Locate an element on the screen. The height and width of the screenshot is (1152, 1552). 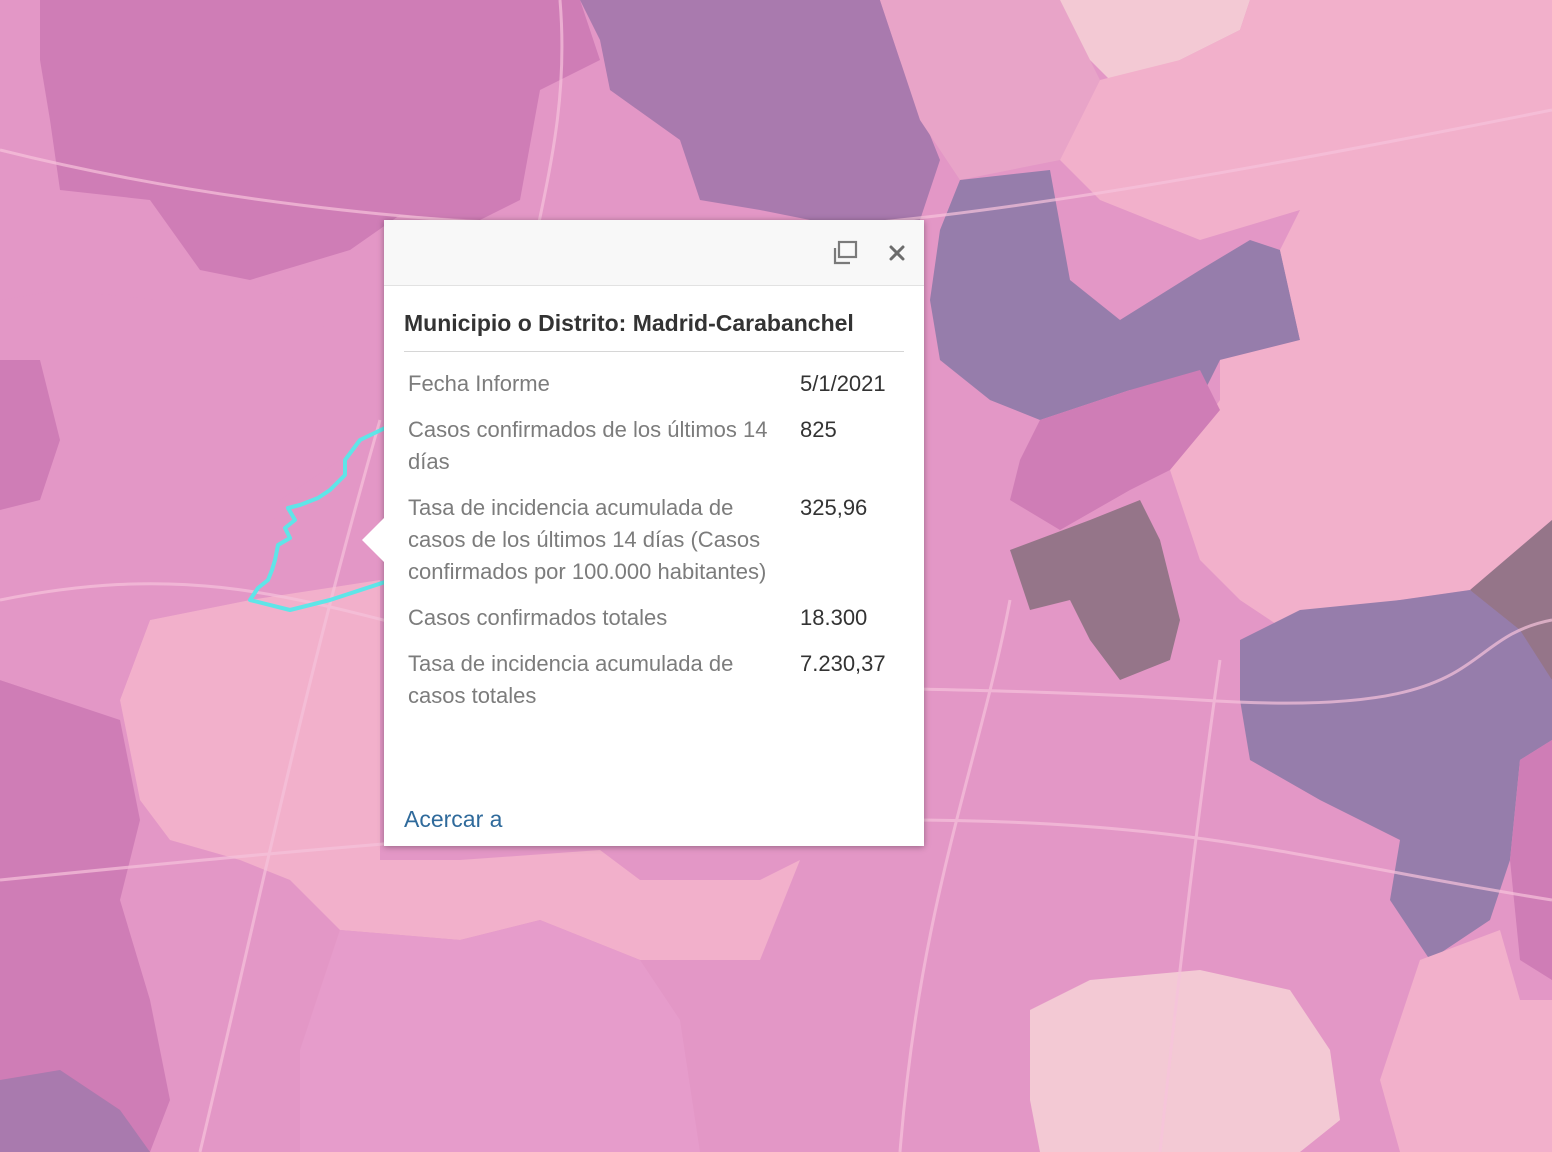
close-icon is located at coordinates (897, 253).